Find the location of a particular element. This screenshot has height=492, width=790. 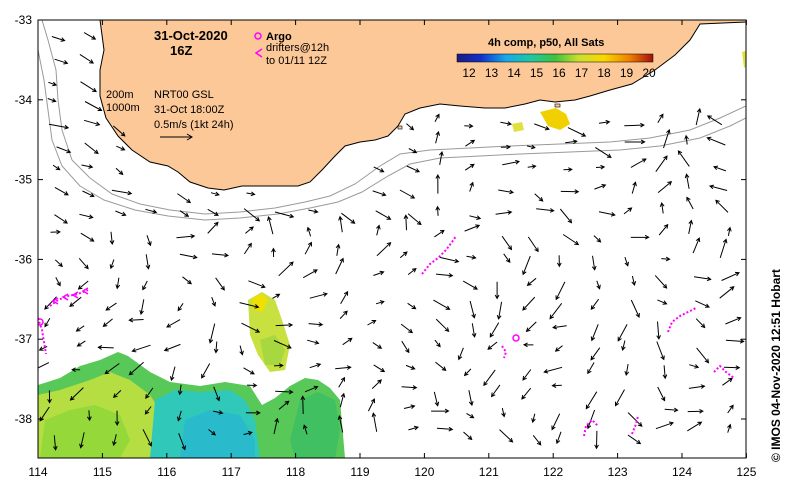

x-tick-label: 120 is located at coordinates (424, 472).